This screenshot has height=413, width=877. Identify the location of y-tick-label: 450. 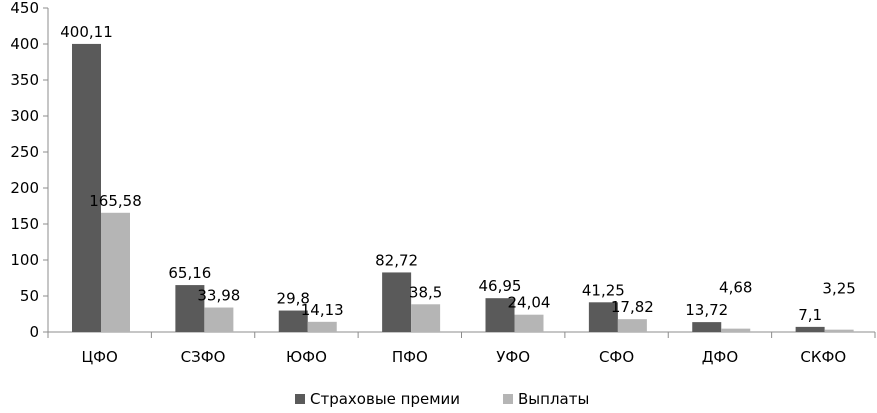
(24, 8).